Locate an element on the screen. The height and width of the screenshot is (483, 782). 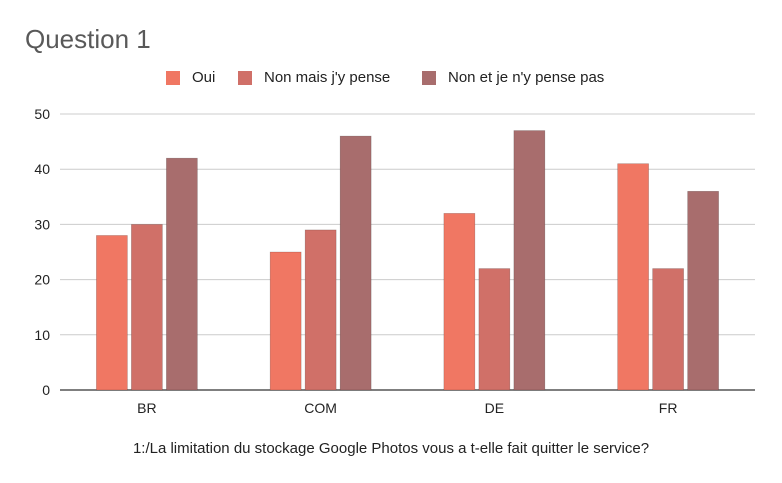
legend-label-oui: Oui is located at coordinates (204, 77).